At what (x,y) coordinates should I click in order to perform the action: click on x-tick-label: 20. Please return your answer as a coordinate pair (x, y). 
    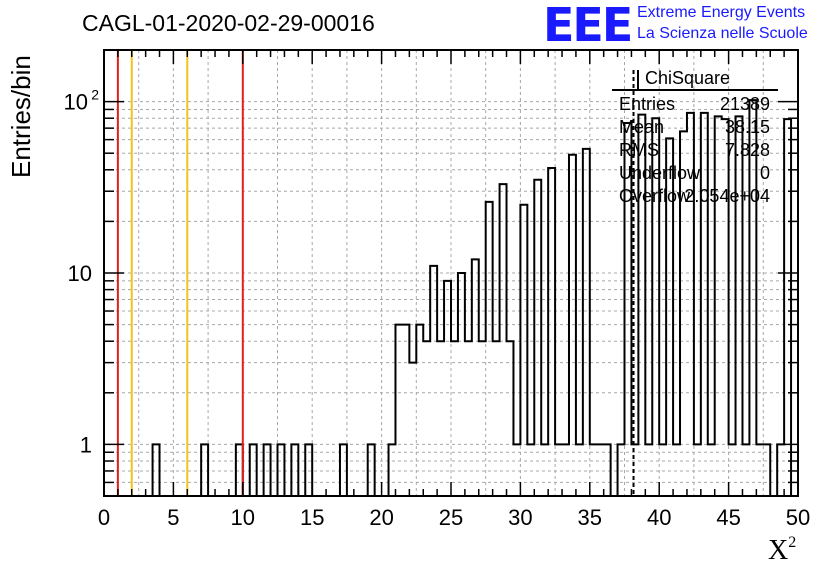
    Looking at the image, I should click on (381, 517).